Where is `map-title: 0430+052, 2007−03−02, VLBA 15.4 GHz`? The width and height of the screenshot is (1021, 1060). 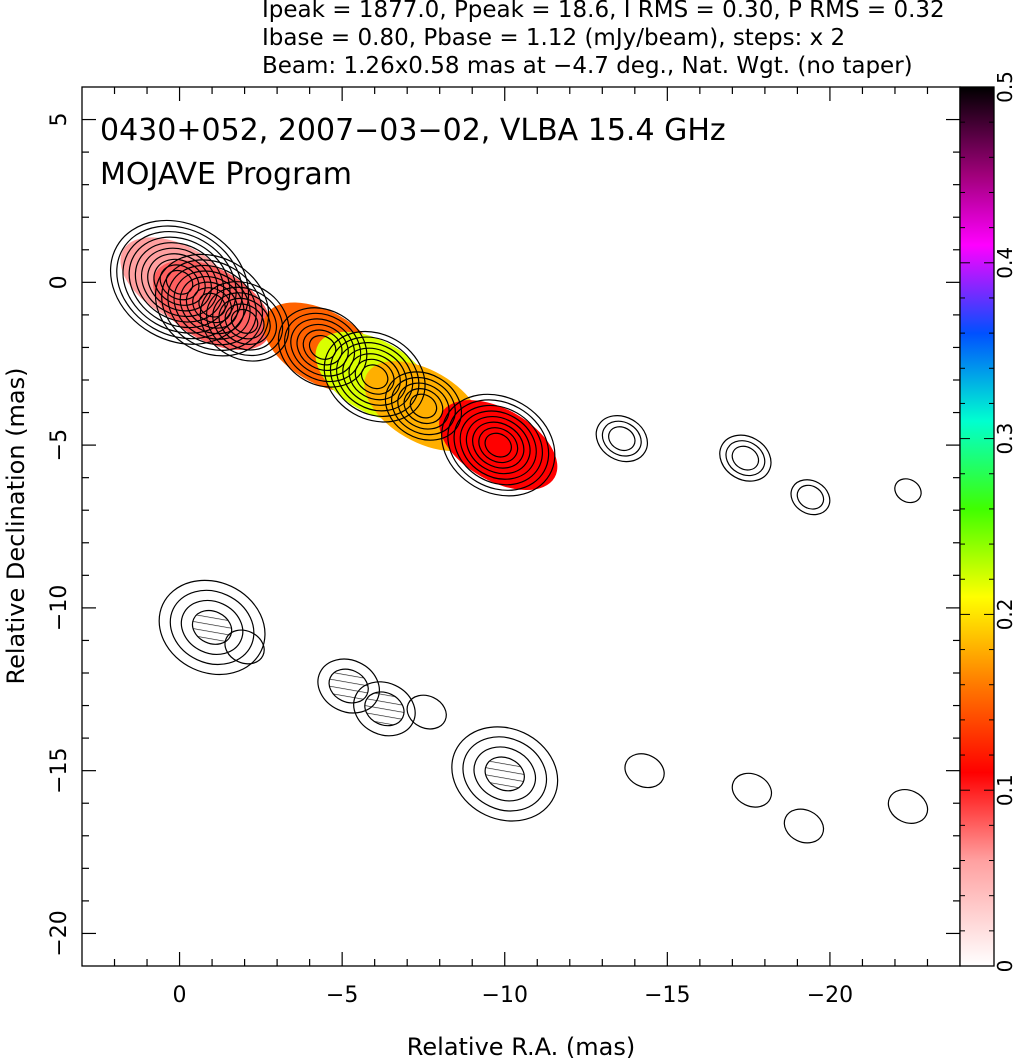
map-title: 0430+052, 2007−03−02, VLBA 15.4 GHz is located at coordinates (413, 130).